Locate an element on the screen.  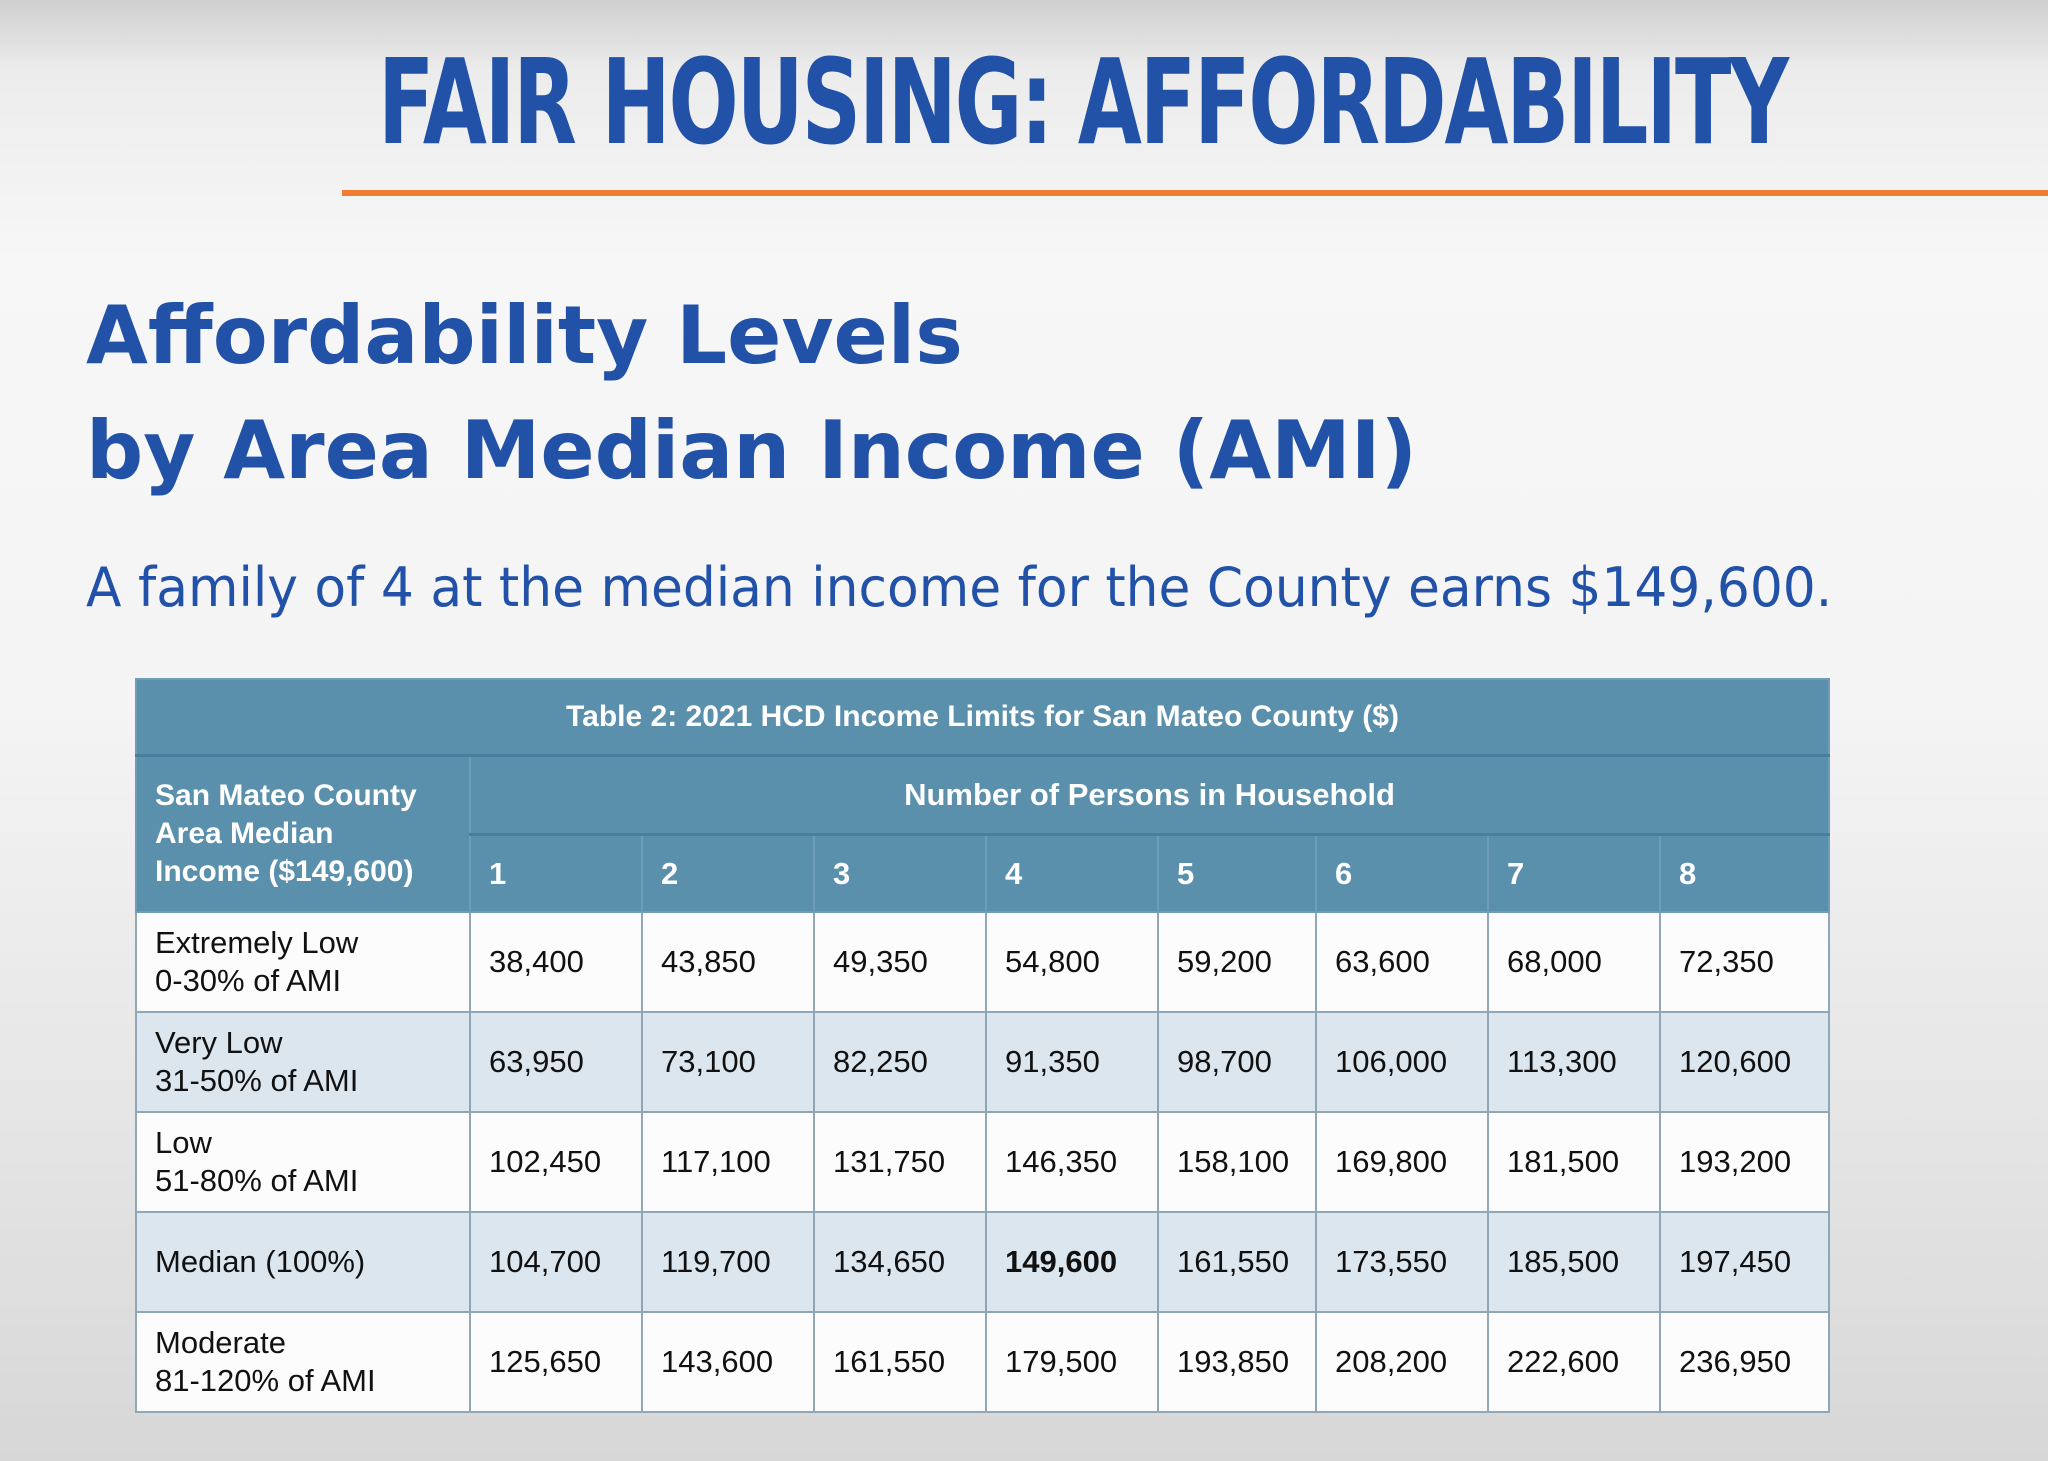
income-limit-cell: 106,000 is located at coordinates (1402, 1062).